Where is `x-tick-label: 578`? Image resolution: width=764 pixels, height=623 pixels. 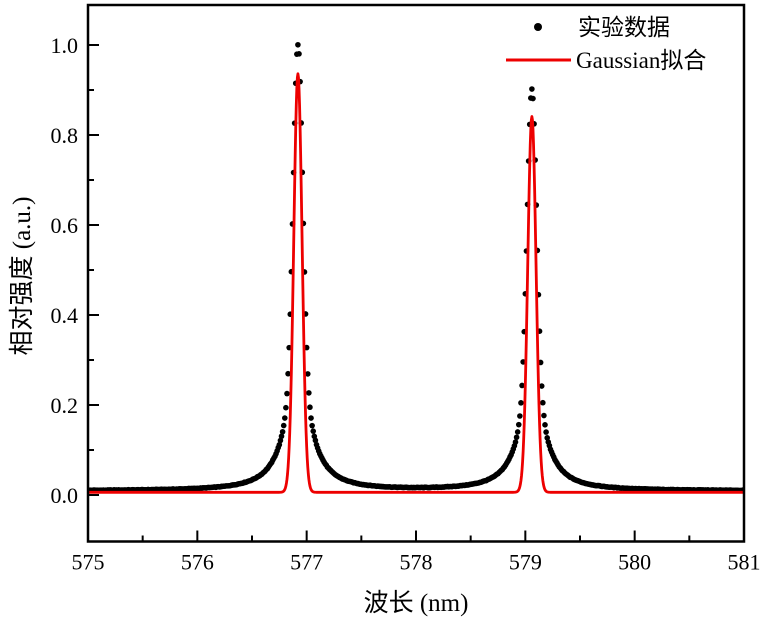 x-tick-label: 578 is located at coordinates (416, 562).